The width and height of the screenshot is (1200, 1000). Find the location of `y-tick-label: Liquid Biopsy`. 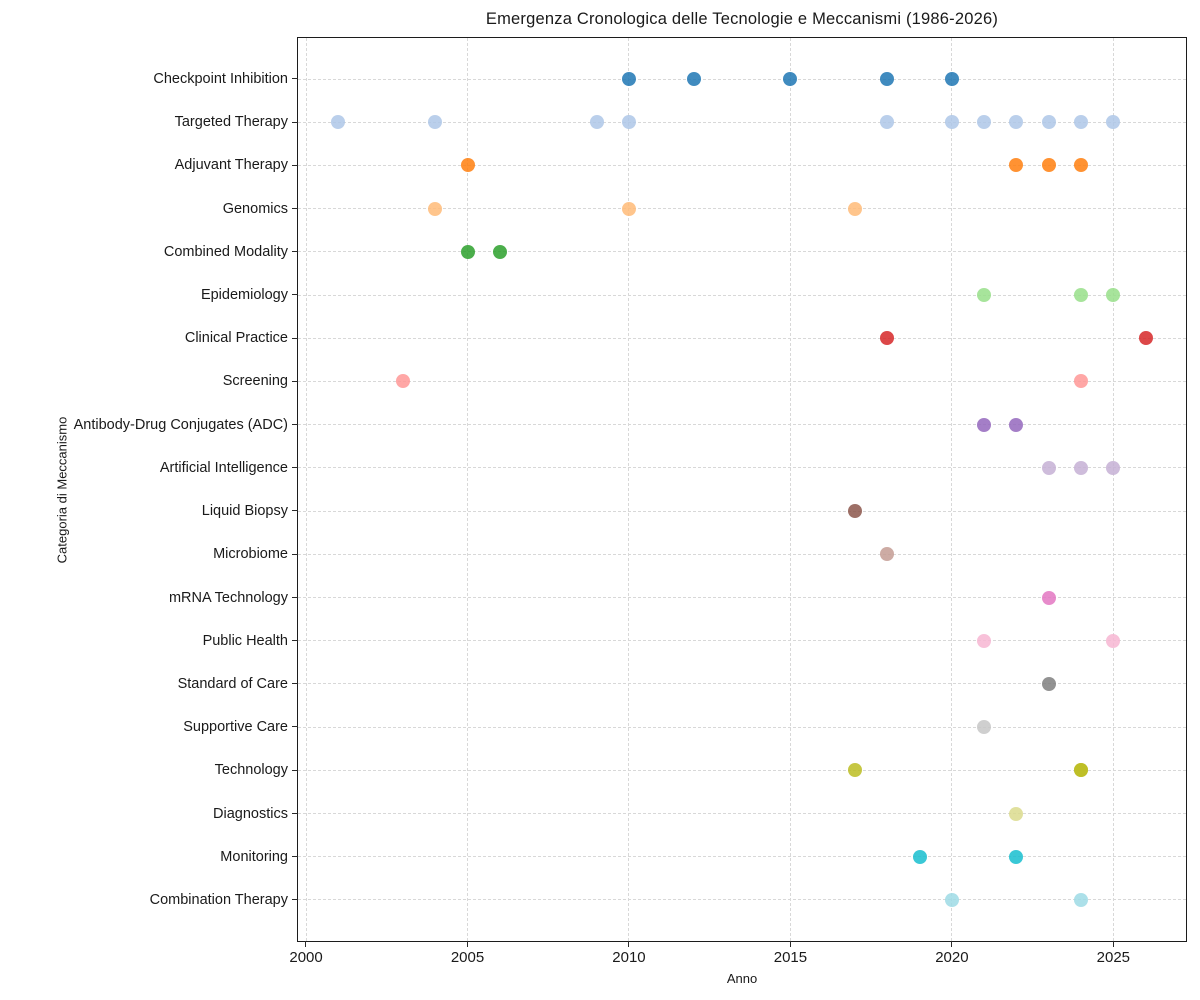

y-tick-label: Liquid Biopsy is located at coordinates (244, 511).